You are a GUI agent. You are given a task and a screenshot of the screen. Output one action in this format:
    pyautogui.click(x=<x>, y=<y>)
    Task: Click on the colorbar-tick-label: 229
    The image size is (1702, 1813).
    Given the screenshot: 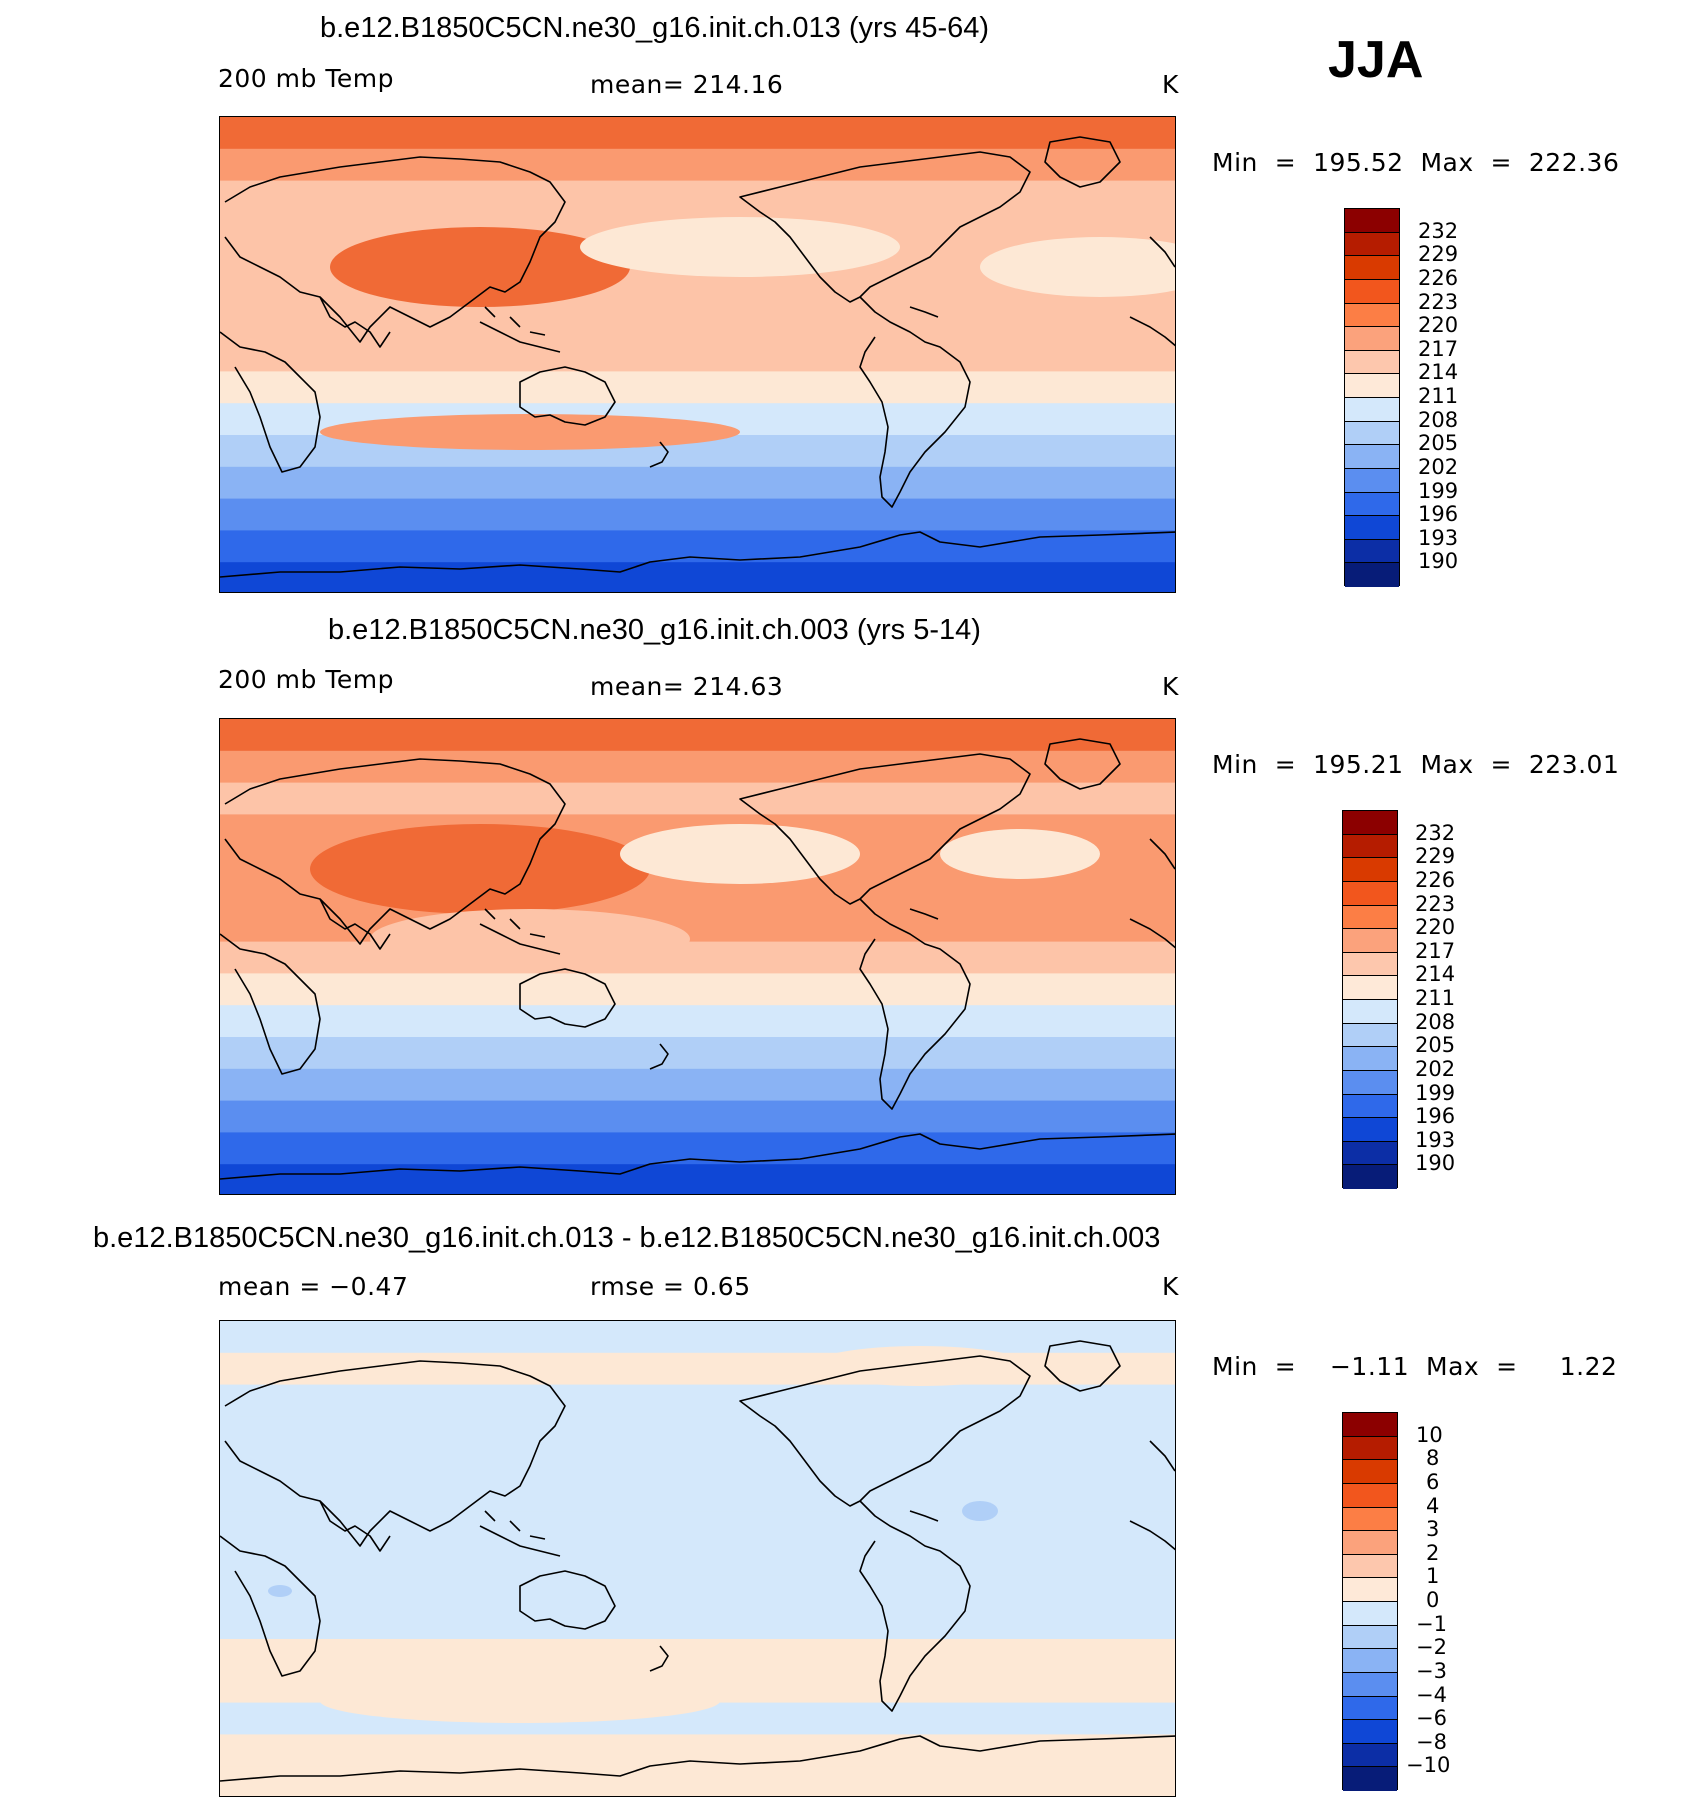 What is the action you would take?
    pyautogui.click(x=1435, y=856)
    